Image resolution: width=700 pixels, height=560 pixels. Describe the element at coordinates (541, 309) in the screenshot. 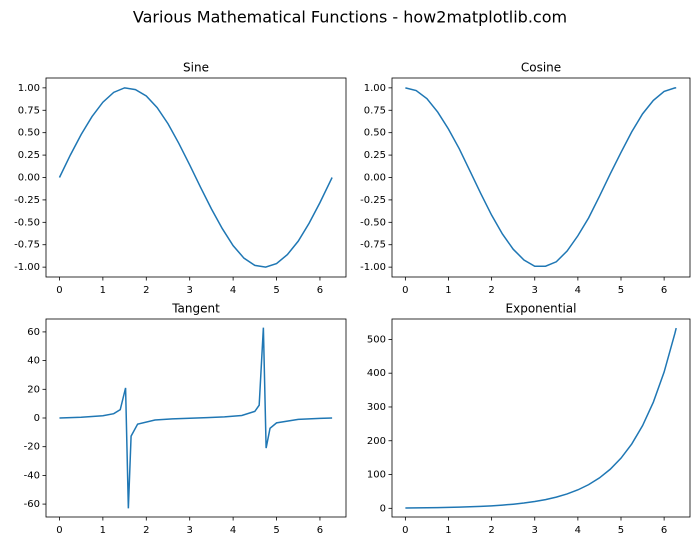

I see `subplot-title: Exponential` at that location.